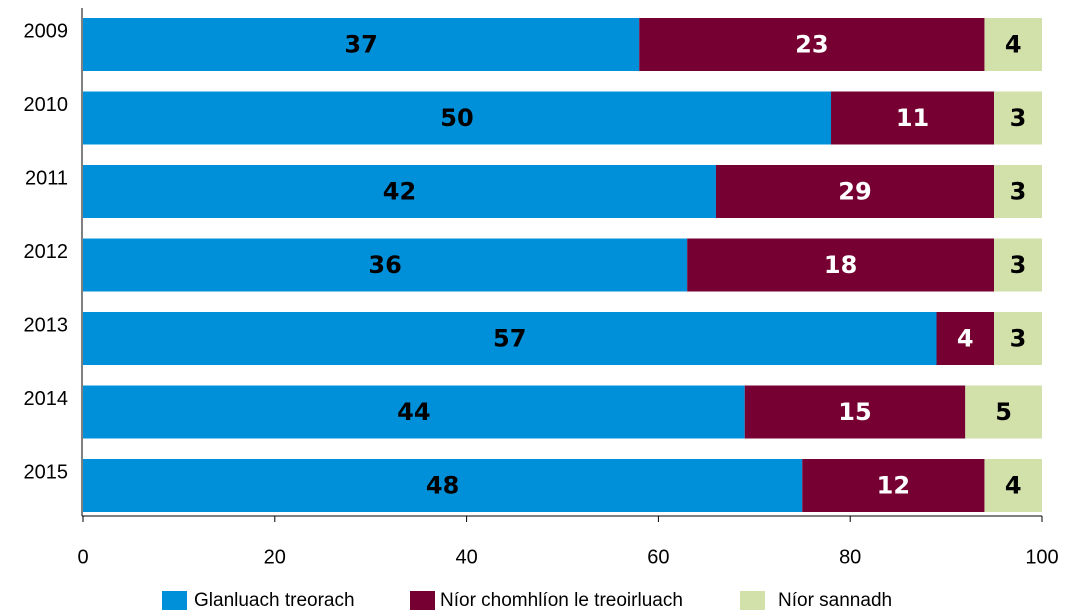  Describe the element at coordinates (274, 600) in the screenshot. I see `legend-label-0: Glanluach treorach` at that location.